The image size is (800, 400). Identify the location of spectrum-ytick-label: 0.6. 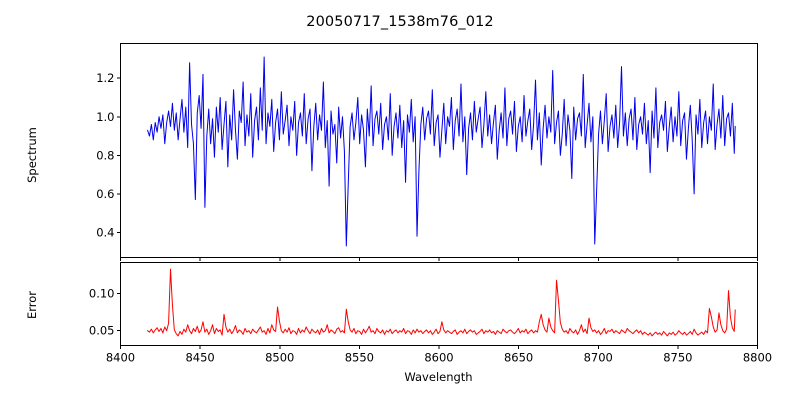
(105, 194).